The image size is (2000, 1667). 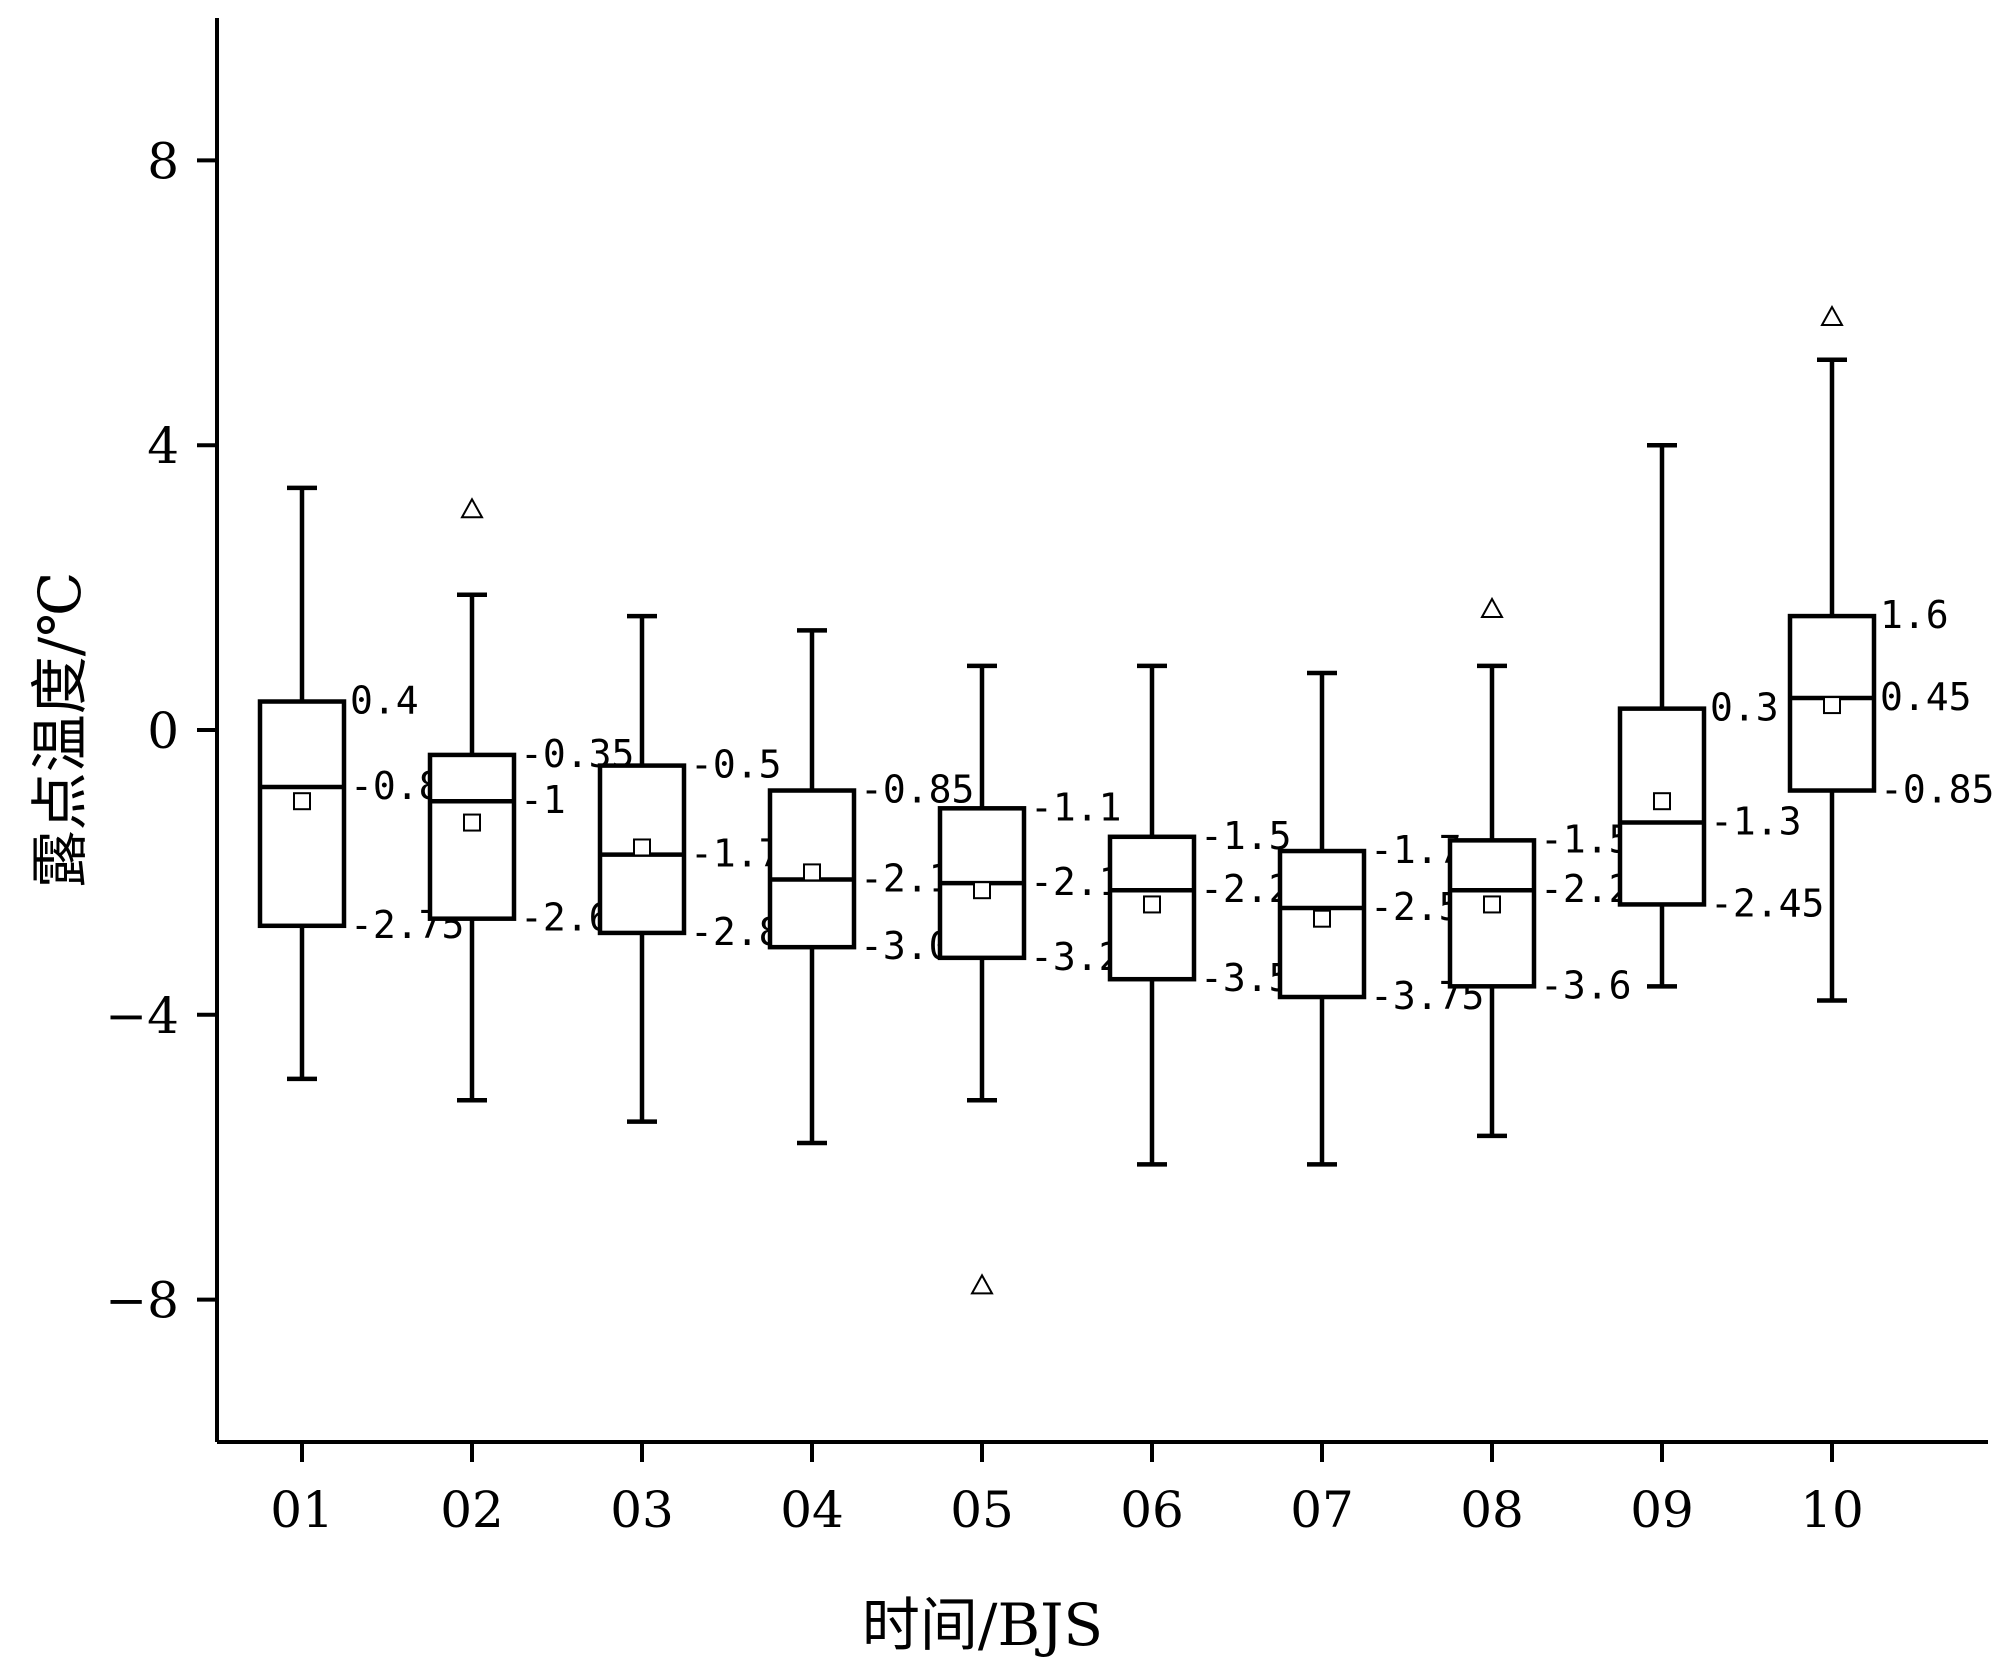 I want to click on x-tick-label: 09, so click(x=1662, y=1510).